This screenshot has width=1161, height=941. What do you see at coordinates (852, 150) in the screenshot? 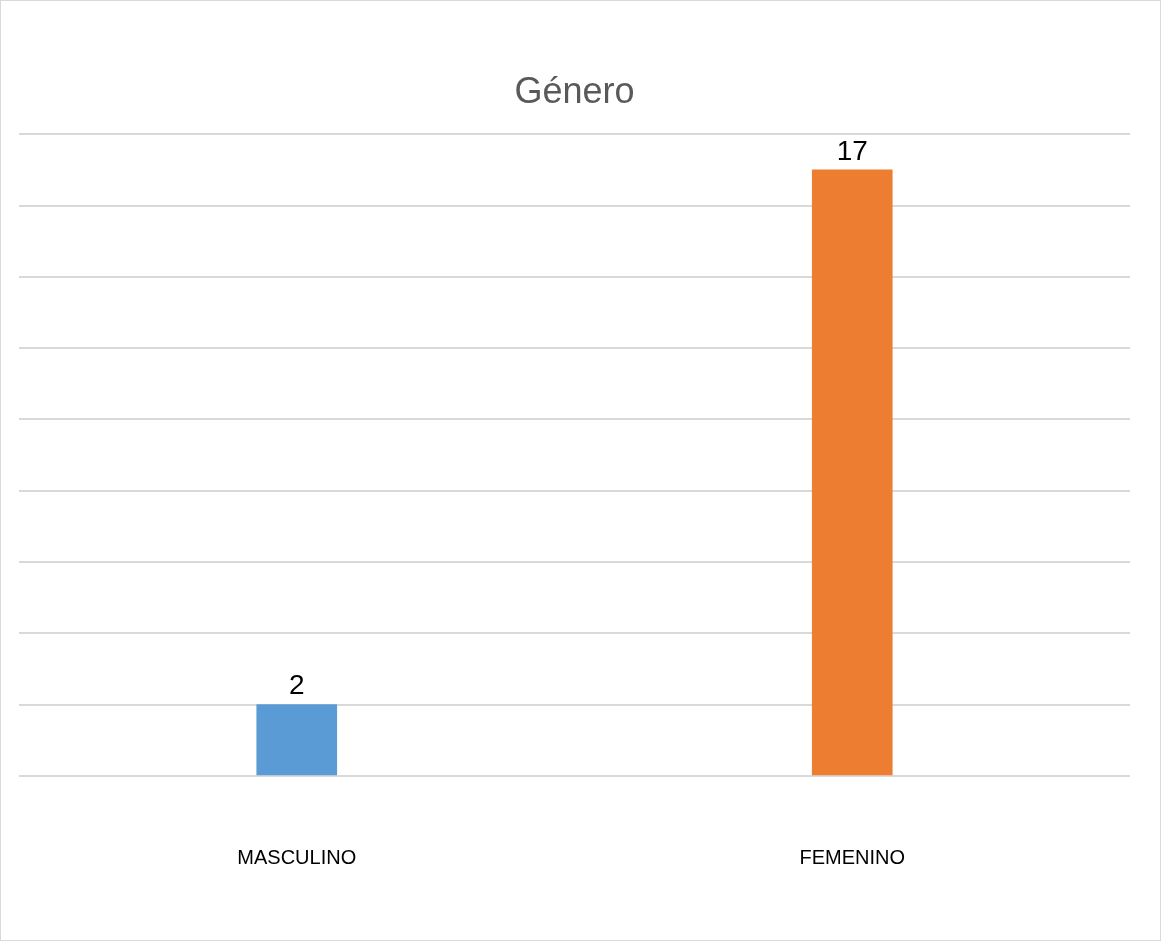
I see `data-label: 17` at bounding box center [852, 150].